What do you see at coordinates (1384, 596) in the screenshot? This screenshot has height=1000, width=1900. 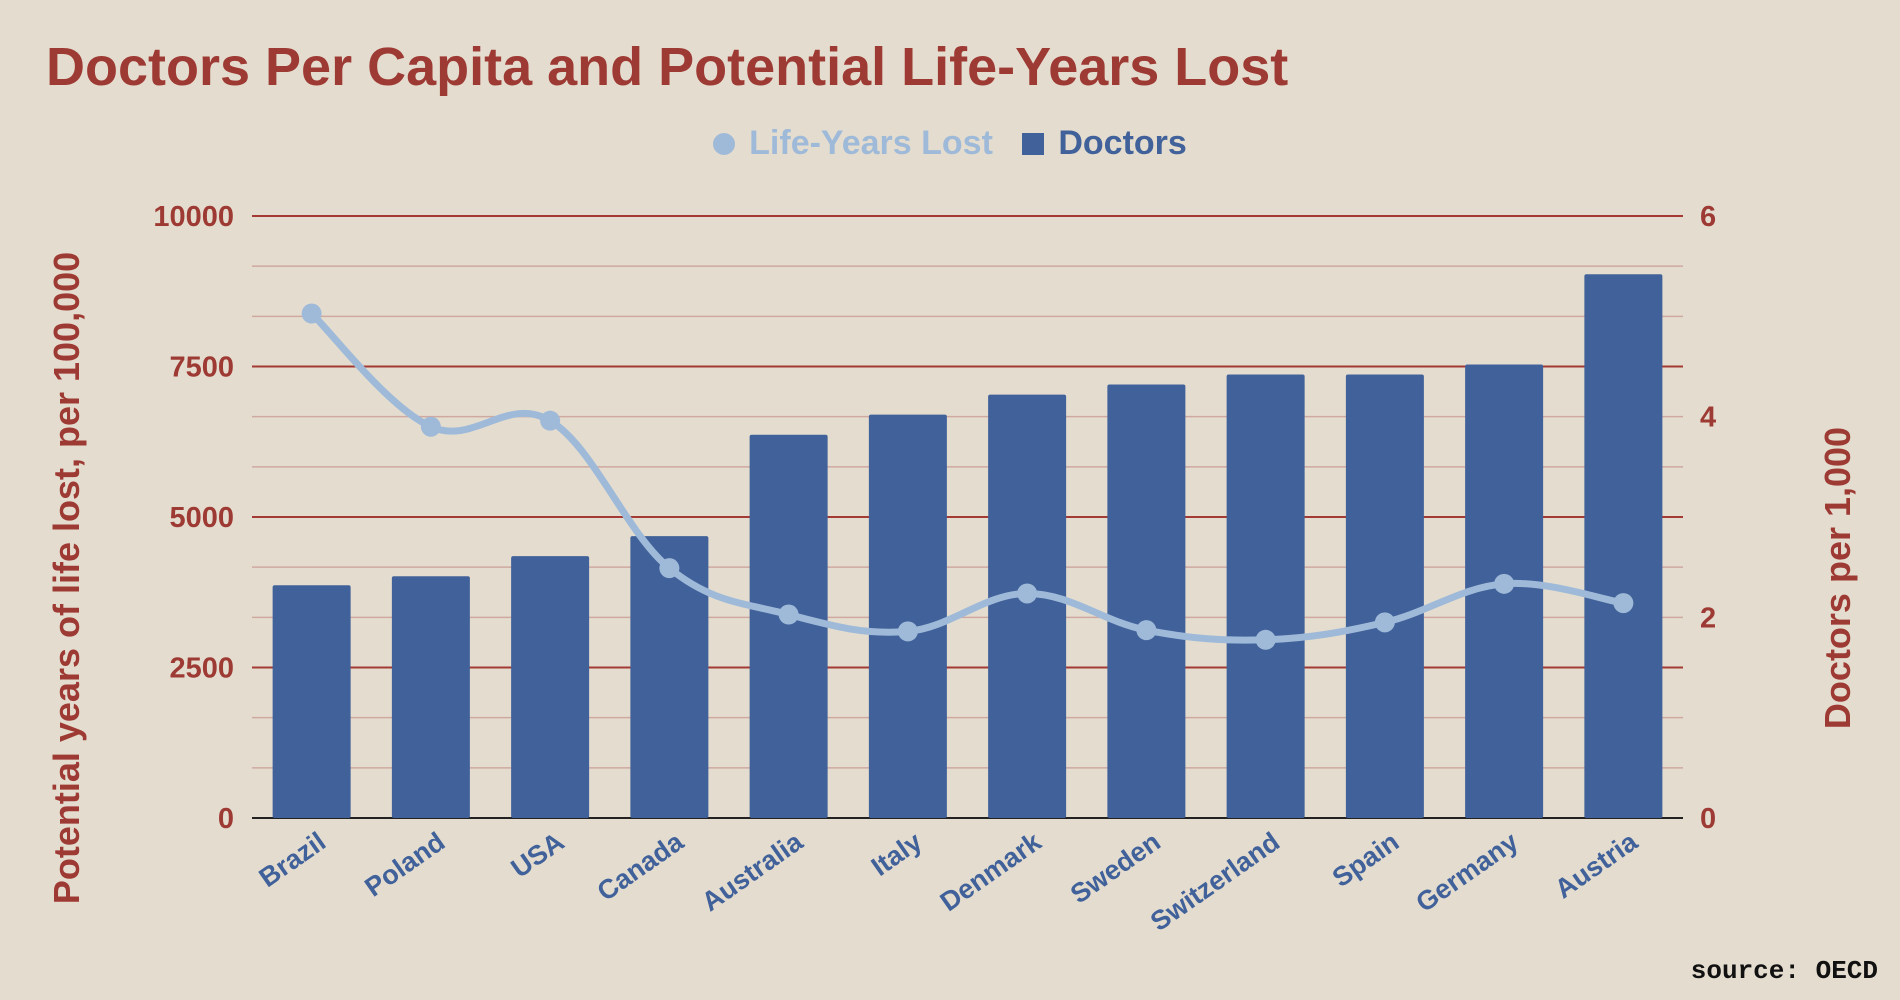 I see `bar-spain` at bounding box center [1384, 596].